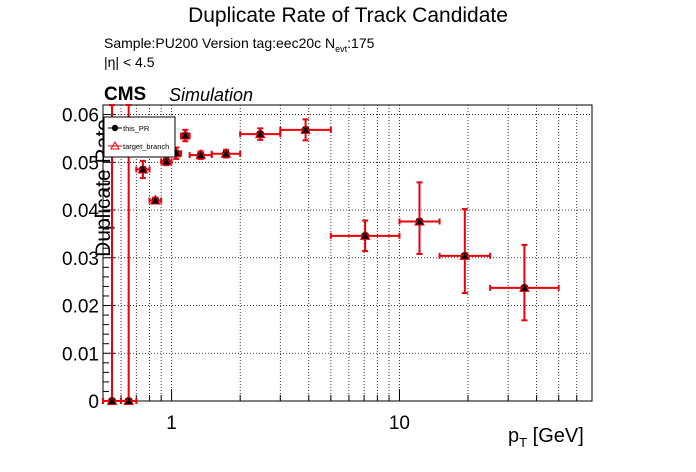  Describe the element at coordinates (80, 163) in the screenshot. I see `y-tick-label: 0.05` at that location.